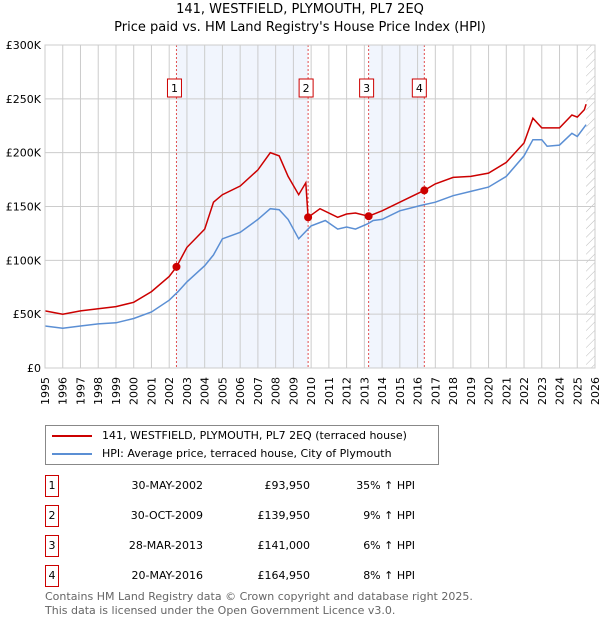 The image size is (600, 620). I want to click on sale-marker-label: 3, so click(366, 88).